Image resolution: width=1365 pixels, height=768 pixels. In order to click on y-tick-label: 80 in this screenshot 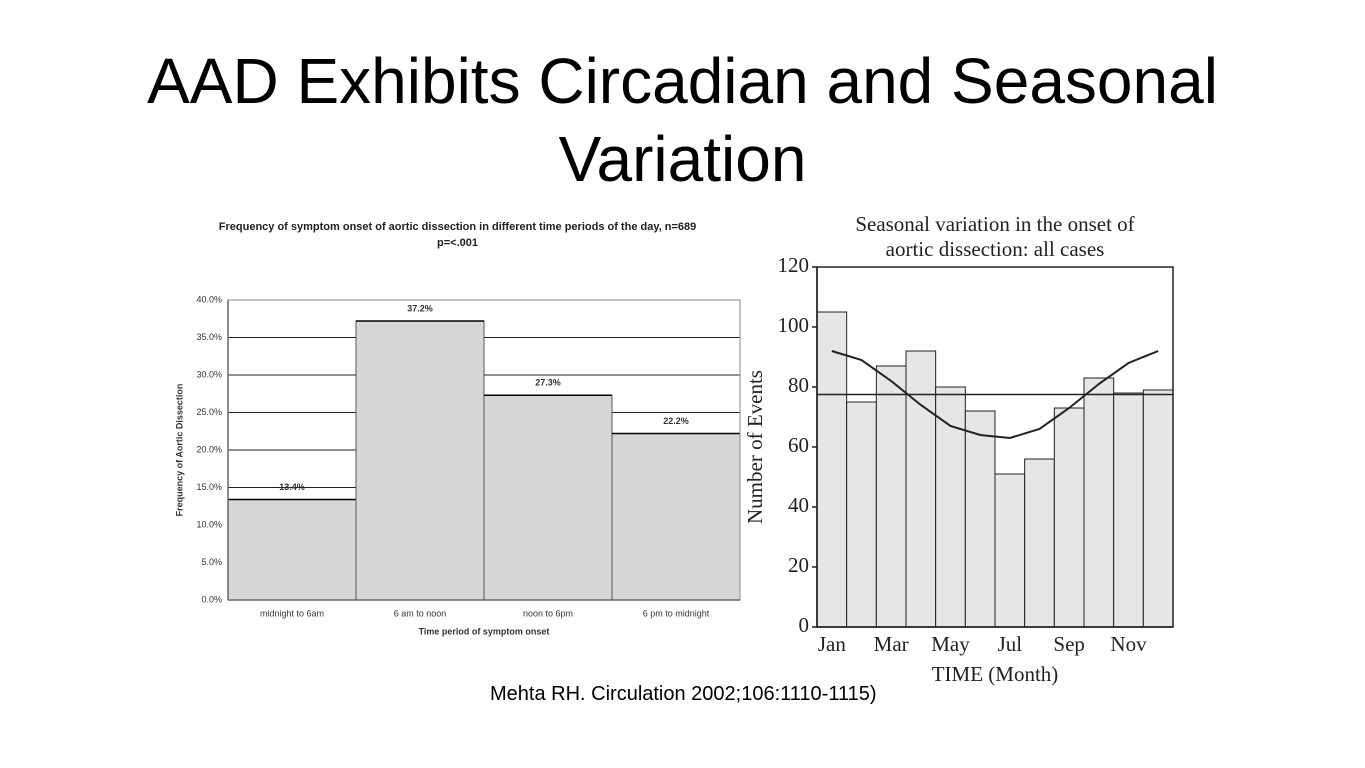, I will do `click(798, 385)`.